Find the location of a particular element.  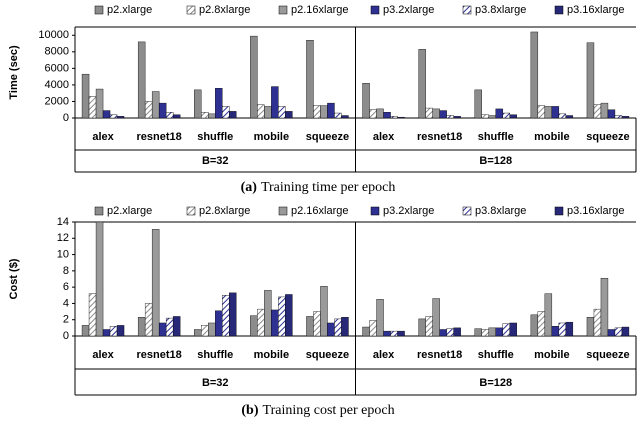

caption: (b) Training cost per epoch is located at coordinates (317, 410).